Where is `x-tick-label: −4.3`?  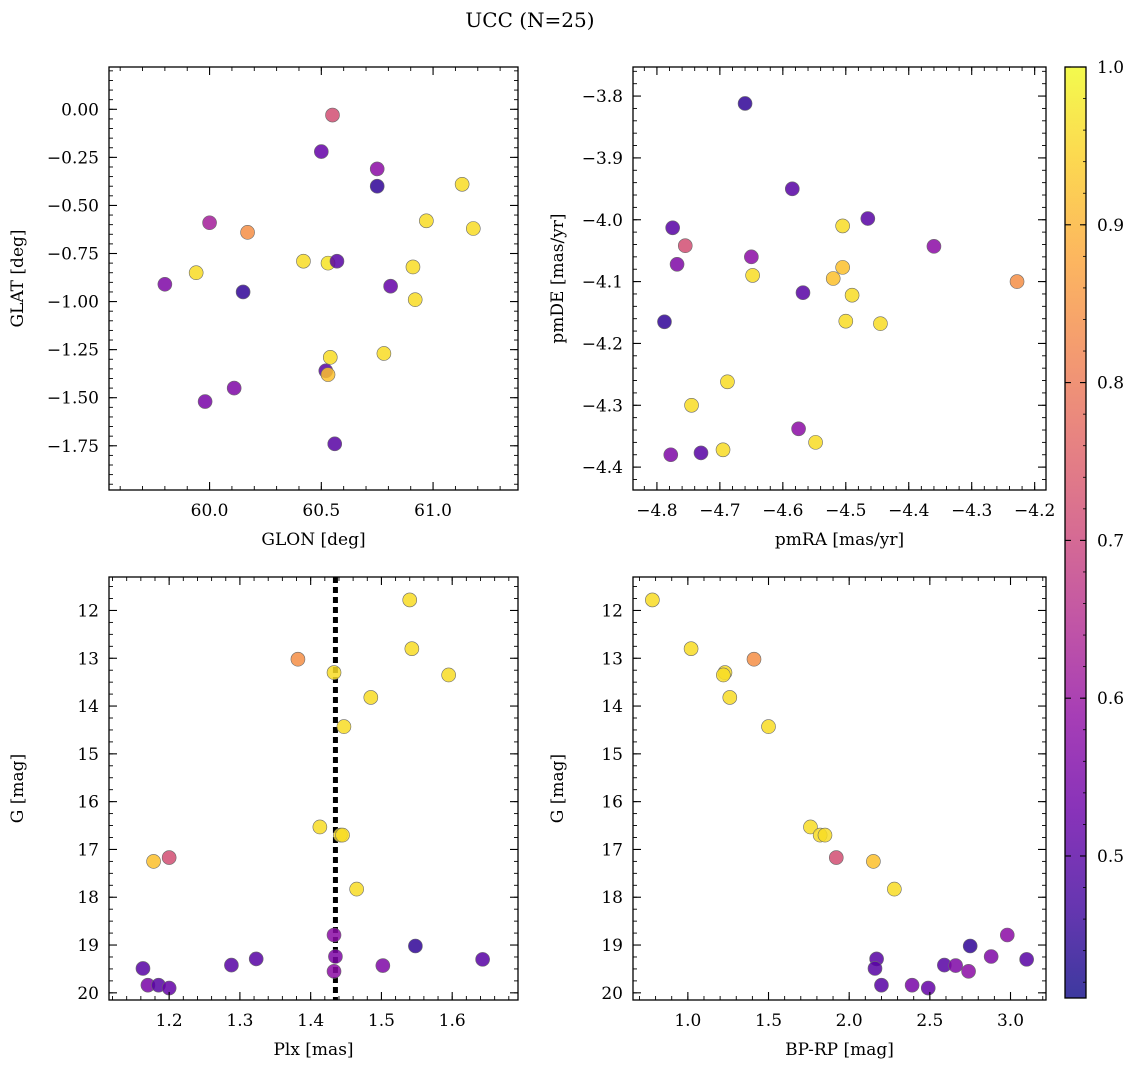 x-tick-label: −4.3 is located at coordinates (971, 511).